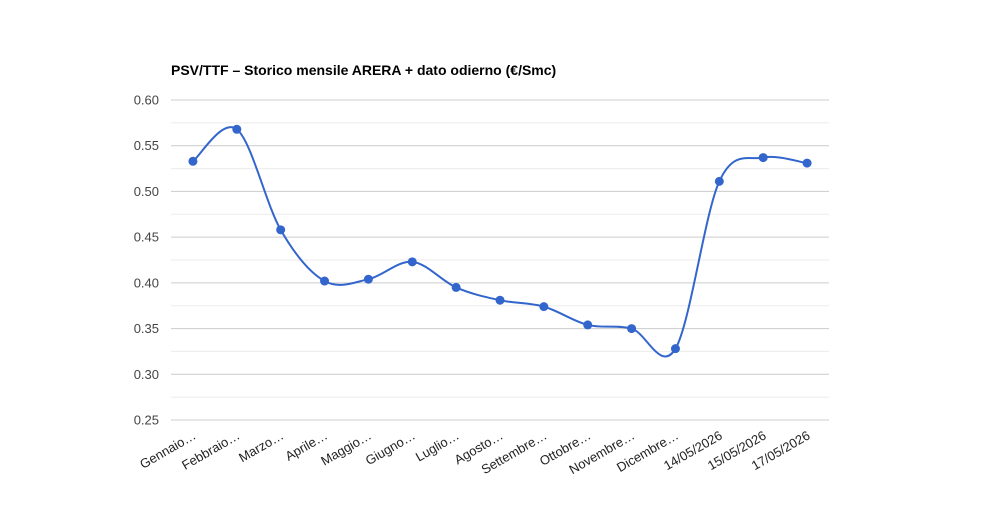 The image size is (1000, 520). What do you see at coordinates (146, 145) in the screenshot?
I see `y-tick-label: 0.55` at bounding box center [146, 145].